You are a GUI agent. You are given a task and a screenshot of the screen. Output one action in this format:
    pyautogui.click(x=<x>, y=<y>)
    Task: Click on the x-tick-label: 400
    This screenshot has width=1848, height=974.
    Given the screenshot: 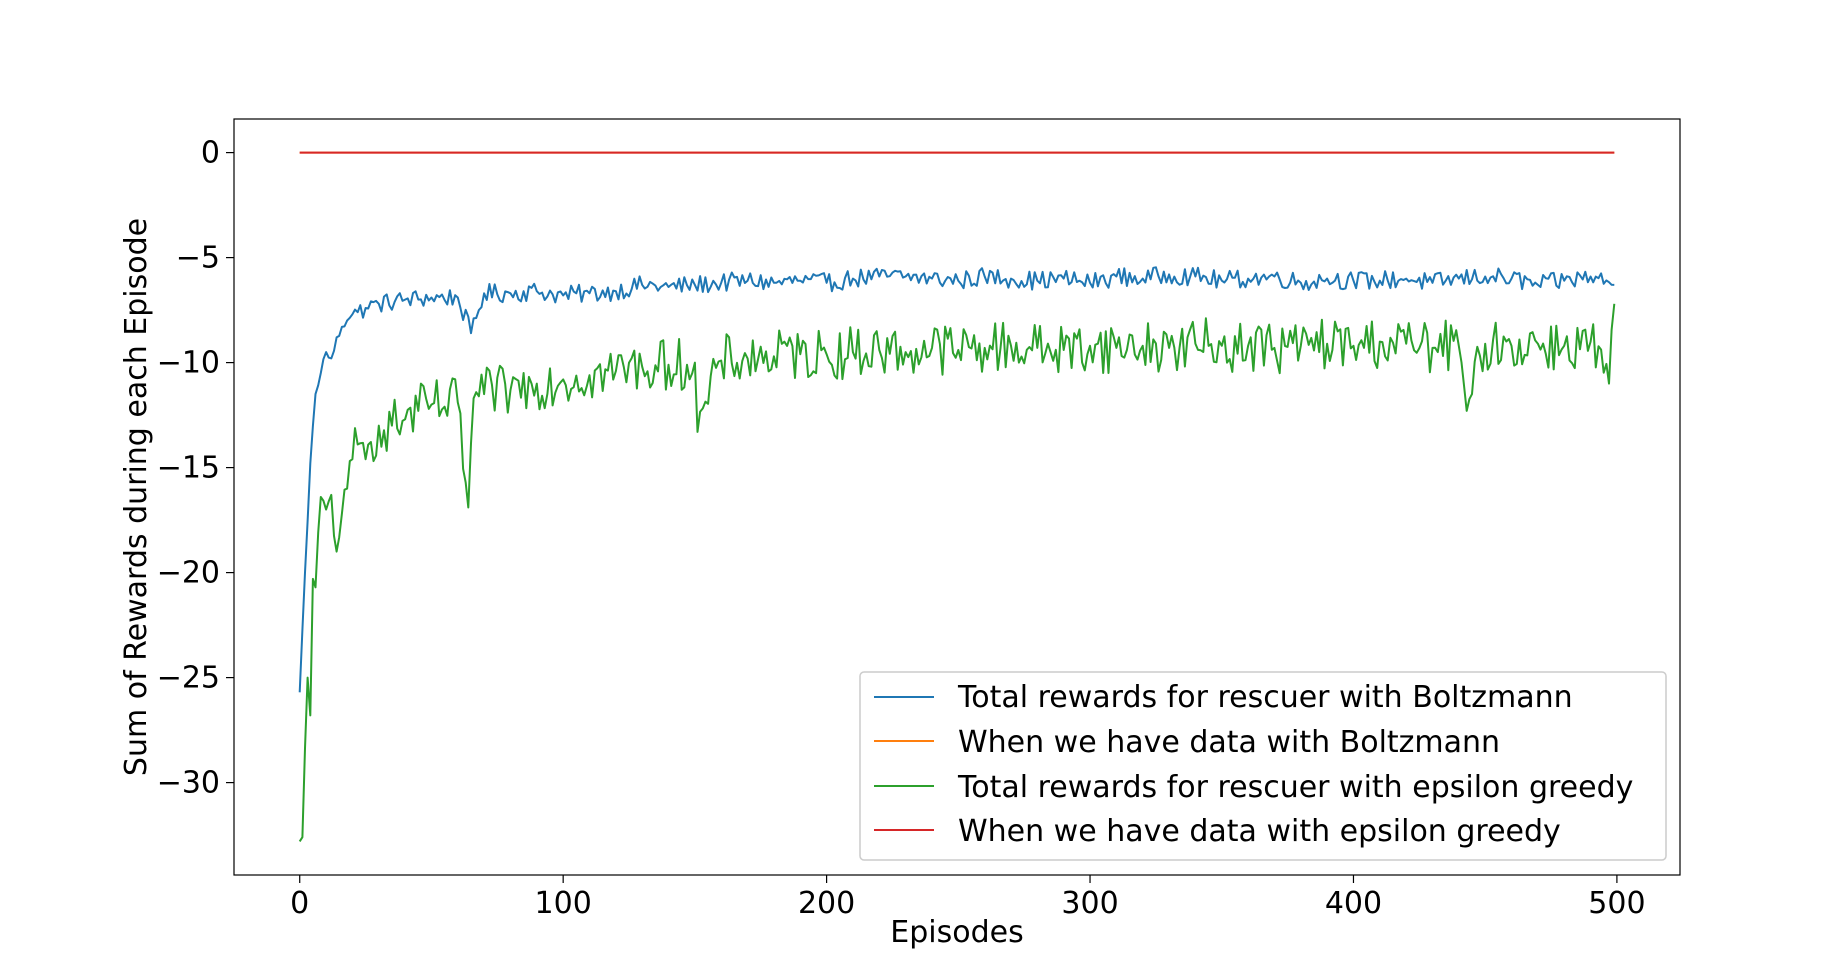 What is the action you would take?
    pyautogui.click(x=1353, y=903)
    